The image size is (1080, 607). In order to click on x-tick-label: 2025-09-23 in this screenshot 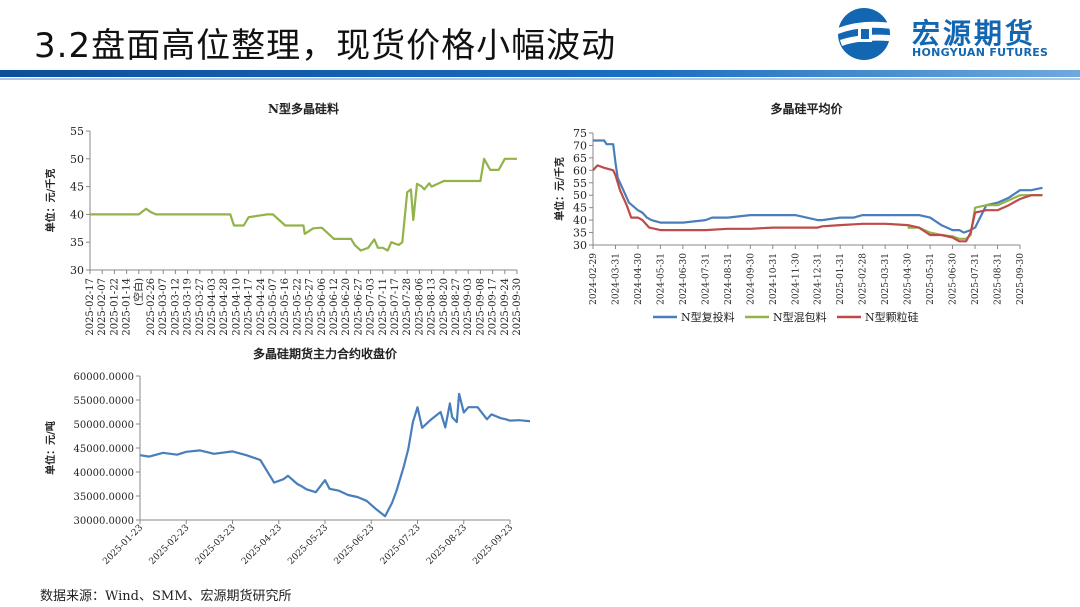, I will do `click(493, 545)`.